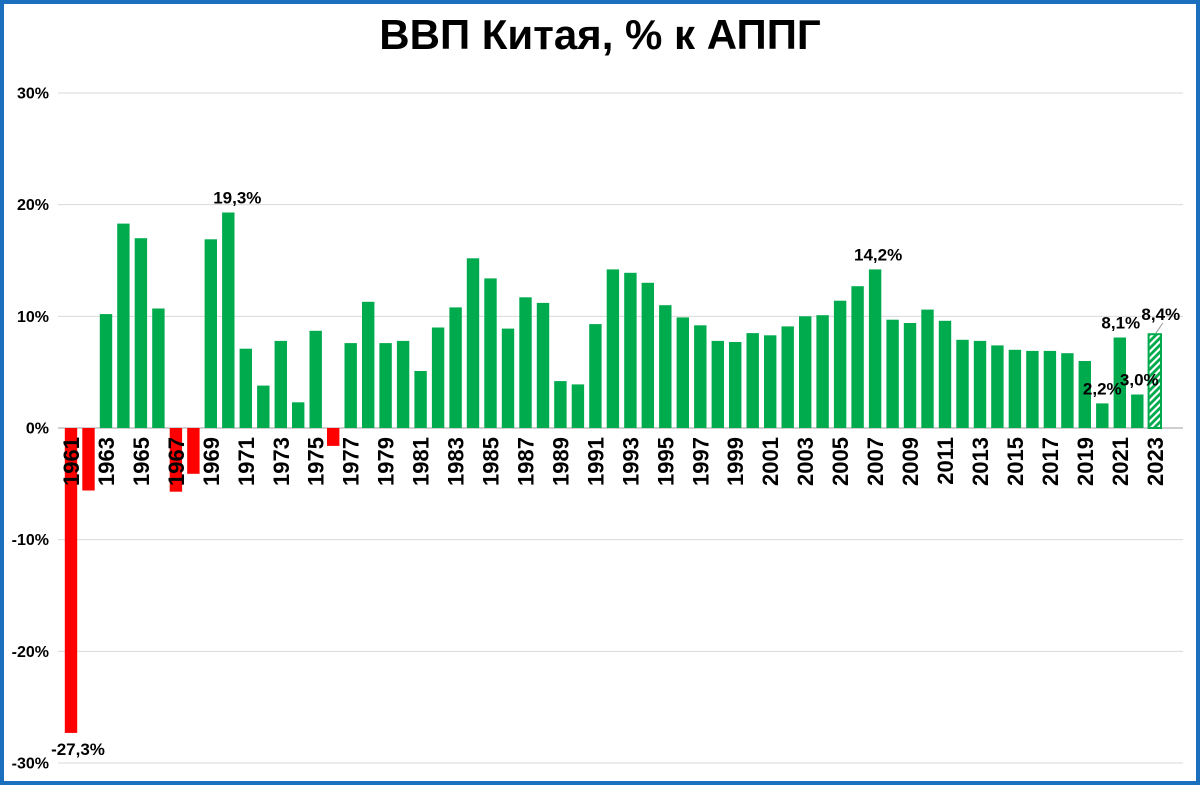 The width and height of the screenshot is (1200, 785). I want to click on bar-1966, so click(158, 368).